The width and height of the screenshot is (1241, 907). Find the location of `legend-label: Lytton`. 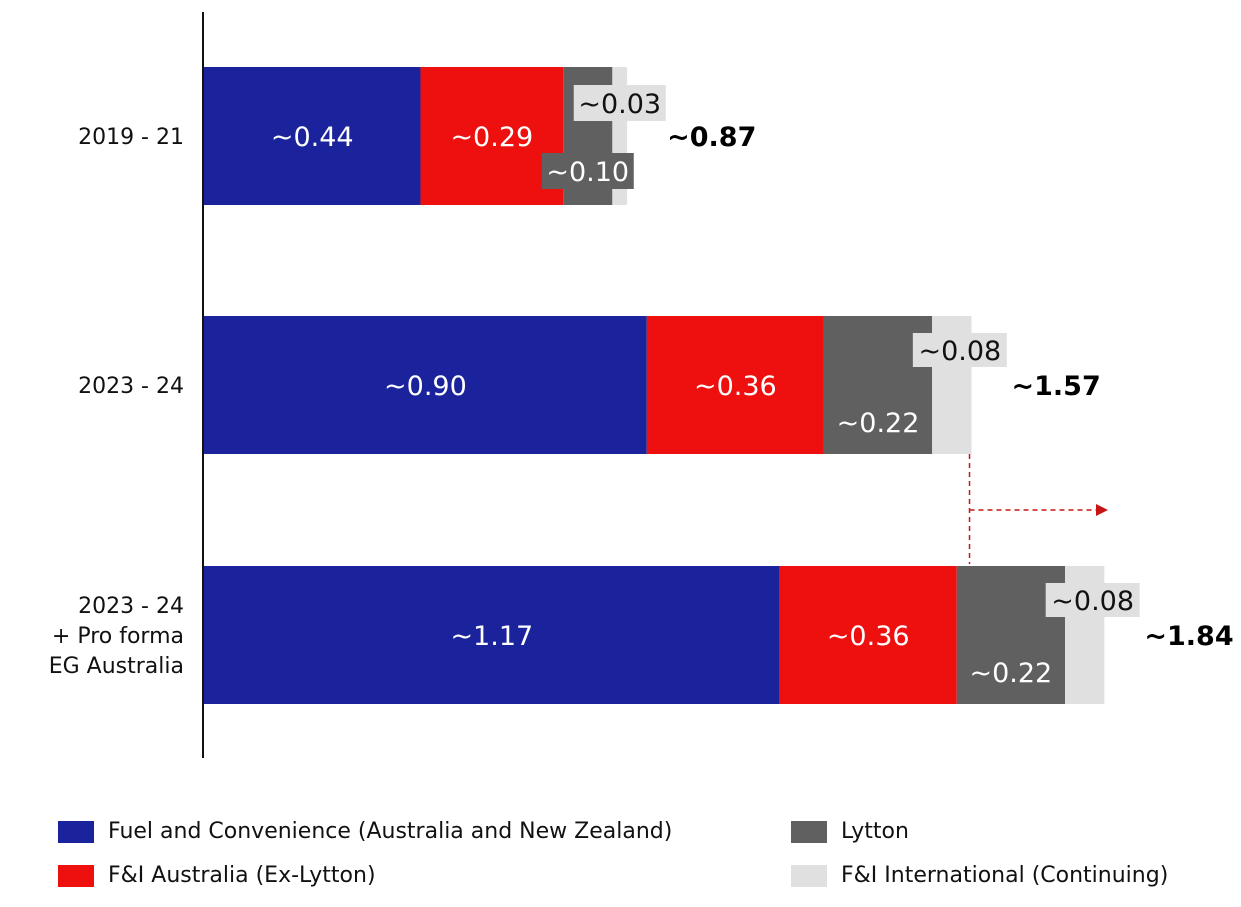

legend-label: Lytton is located at coordinates (875, 831).